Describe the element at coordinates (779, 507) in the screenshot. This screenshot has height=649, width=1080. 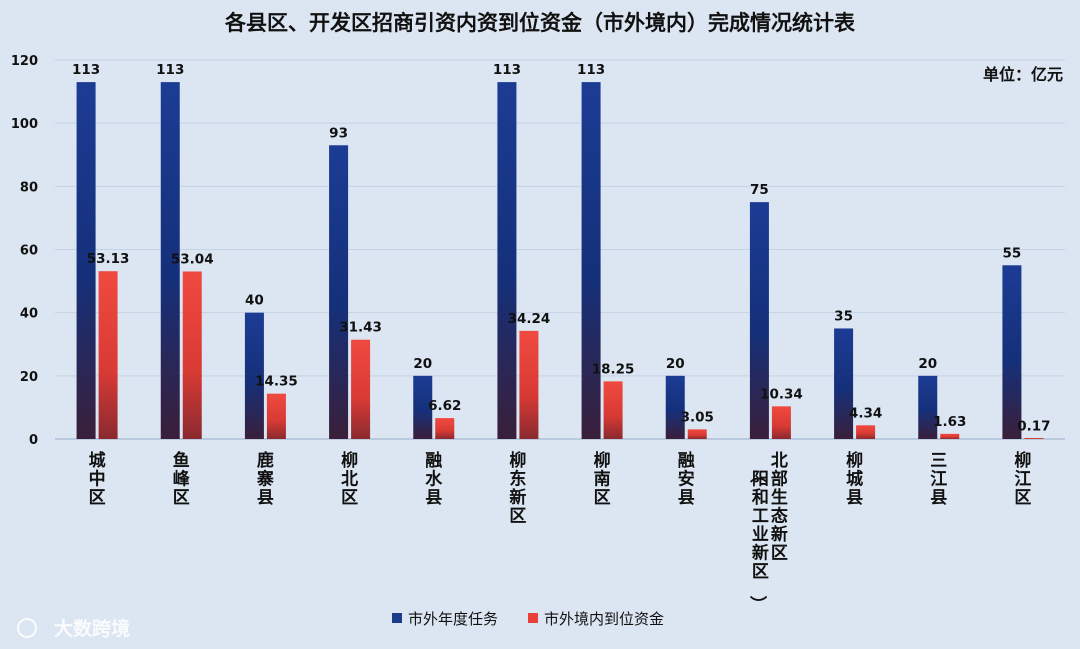
I see `category-label: 北部生态新区` at that location.